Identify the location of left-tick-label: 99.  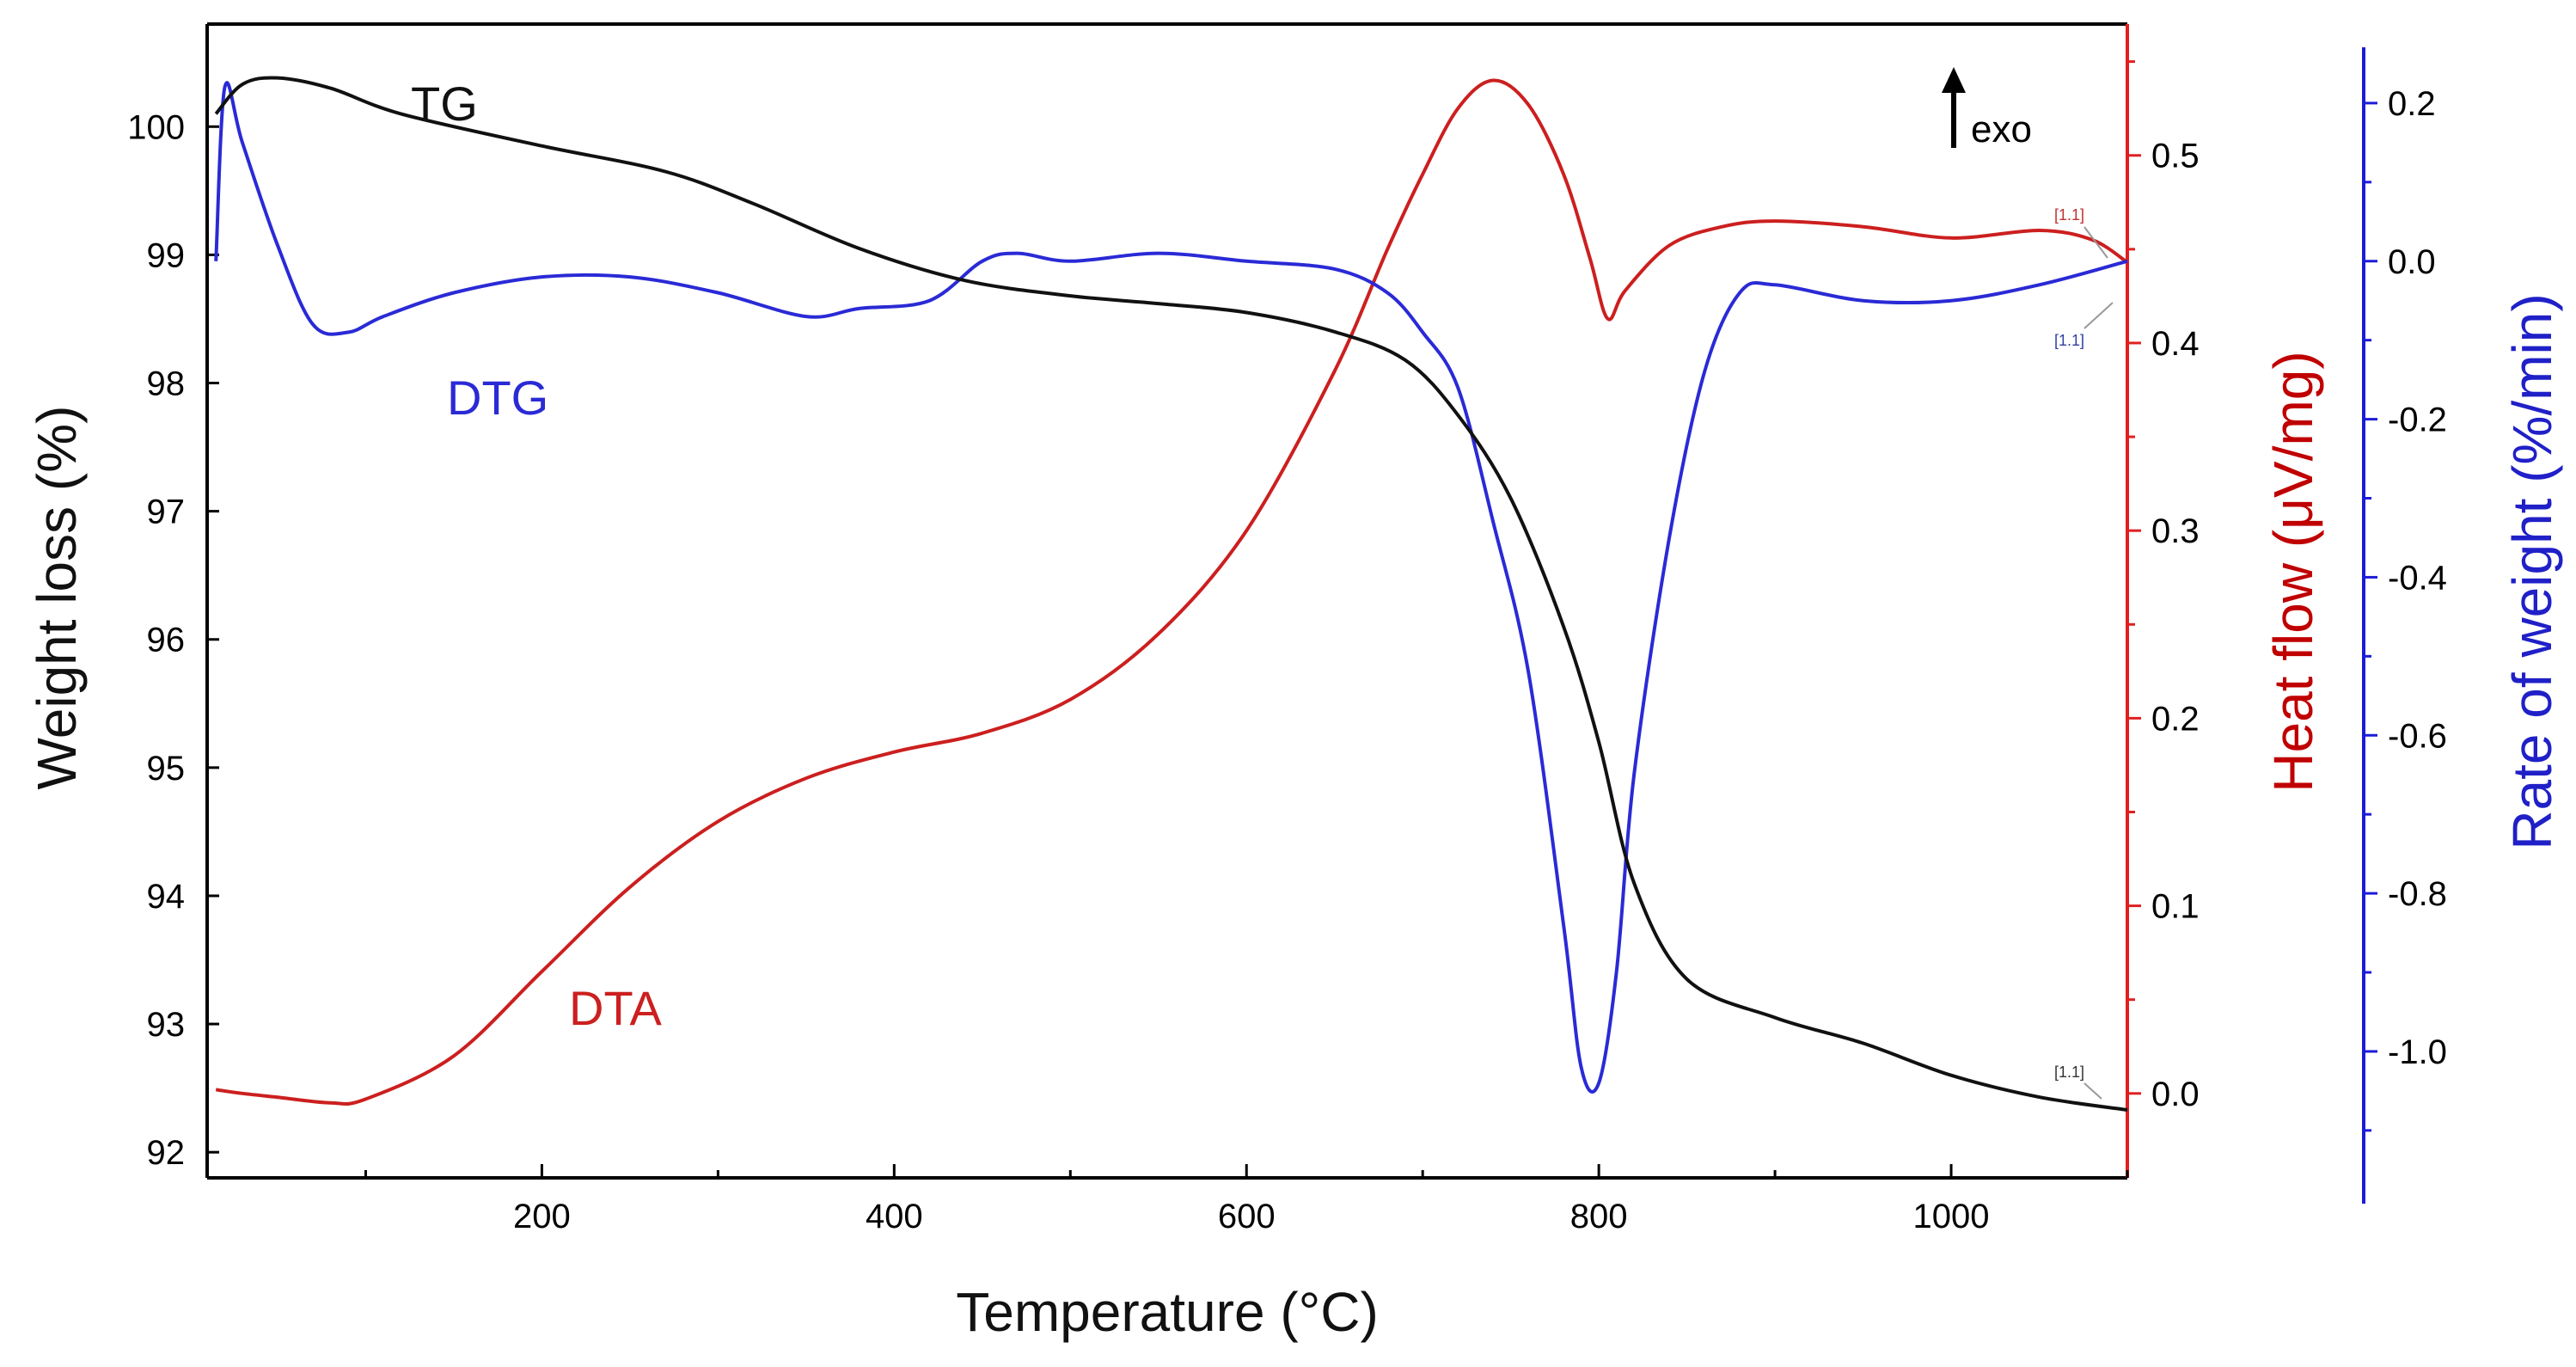
(166, 255).